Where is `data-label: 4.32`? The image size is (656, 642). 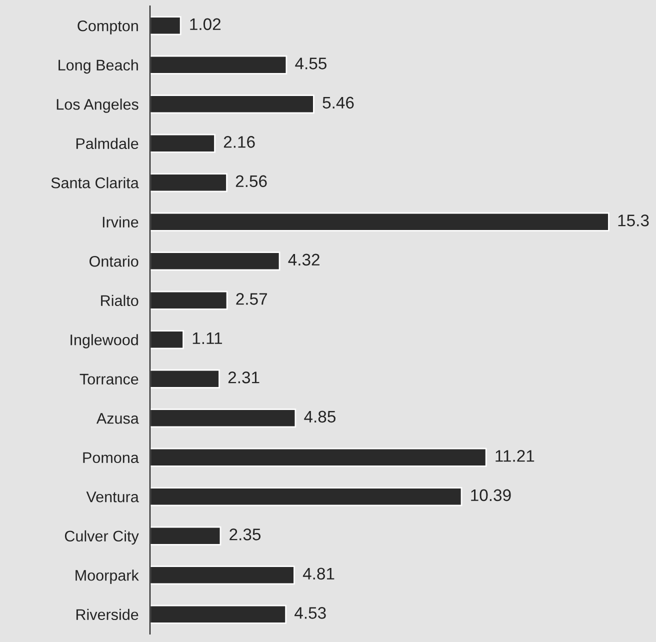 data-label: 4.32 is located at coordinates (304, 260).